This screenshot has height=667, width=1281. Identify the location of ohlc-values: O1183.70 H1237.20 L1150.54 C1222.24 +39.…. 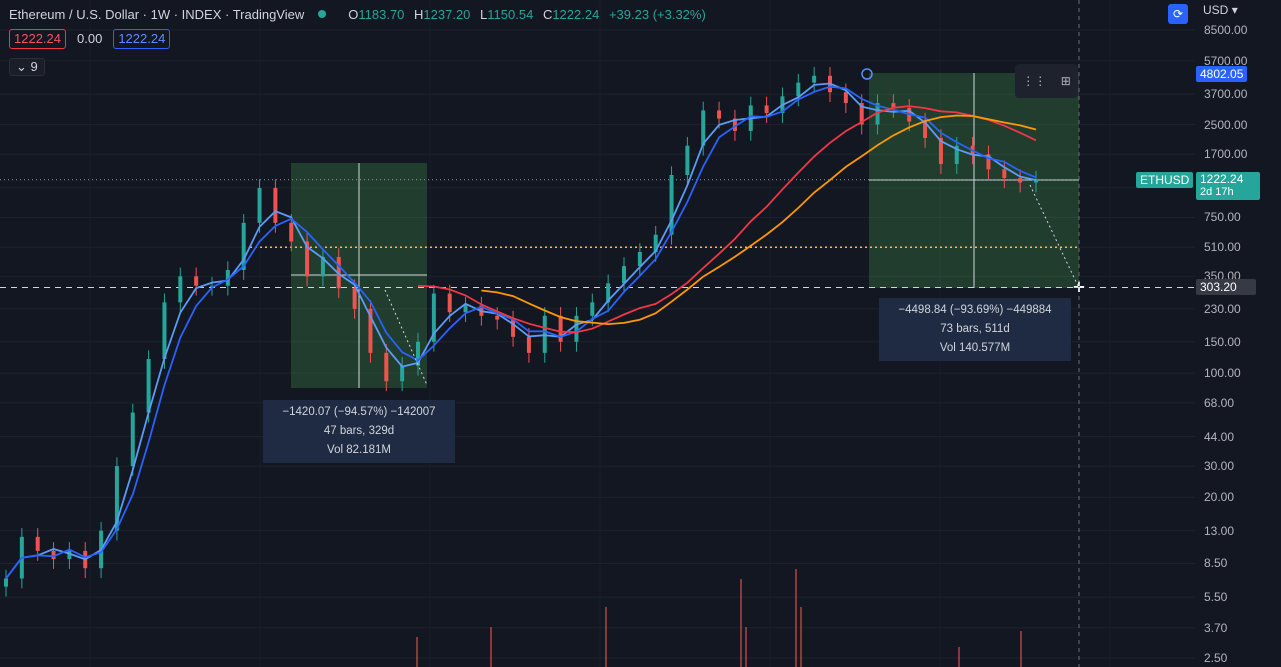
(527, 14).